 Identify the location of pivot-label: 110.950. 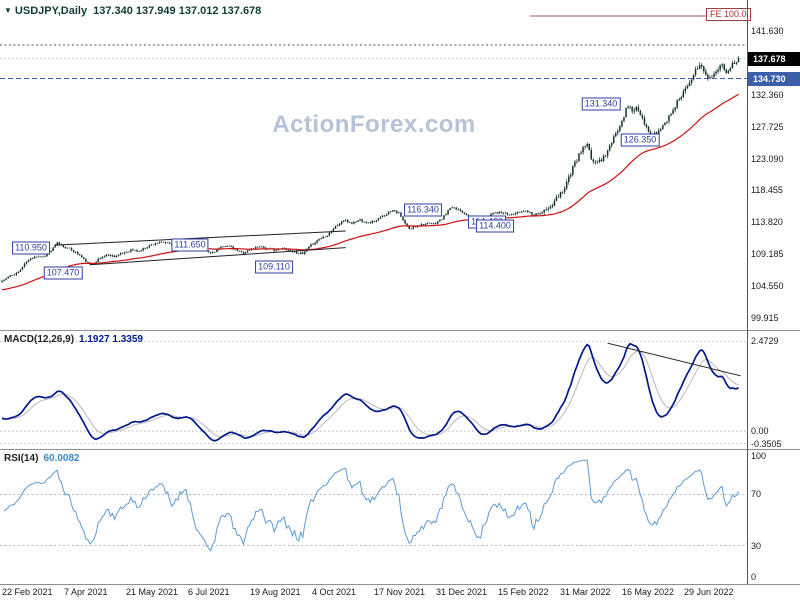
(31, 248).